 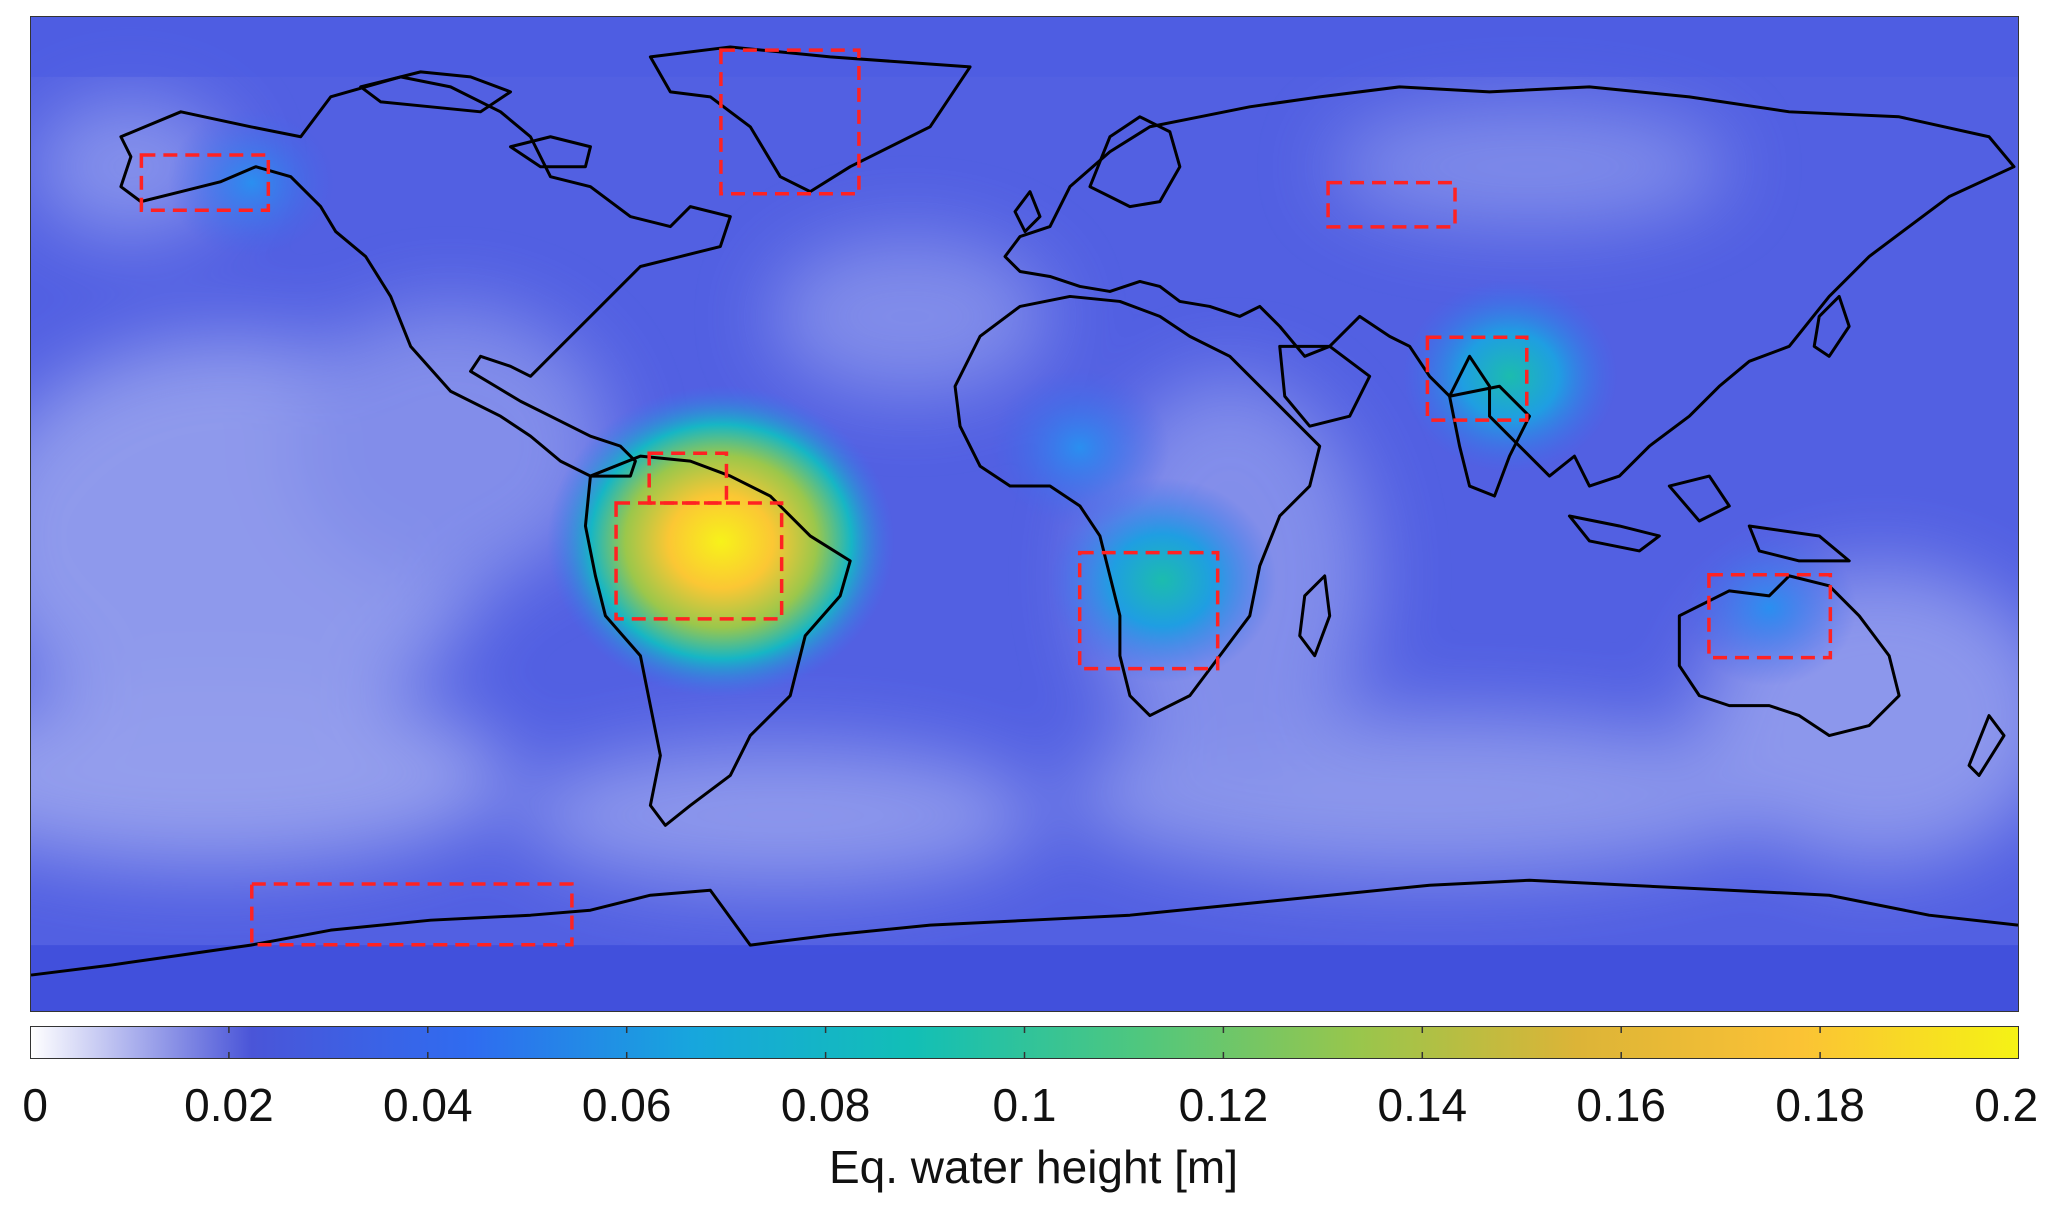 I want to click on region-box-western-siberia, so click(x=1391, y=204).